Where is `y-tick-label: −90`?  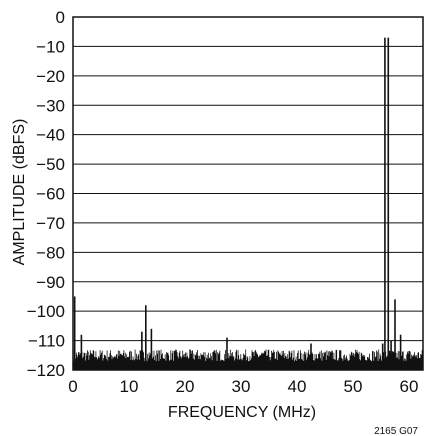
y-tick-label: −90 is located at coordinates (50, 282).